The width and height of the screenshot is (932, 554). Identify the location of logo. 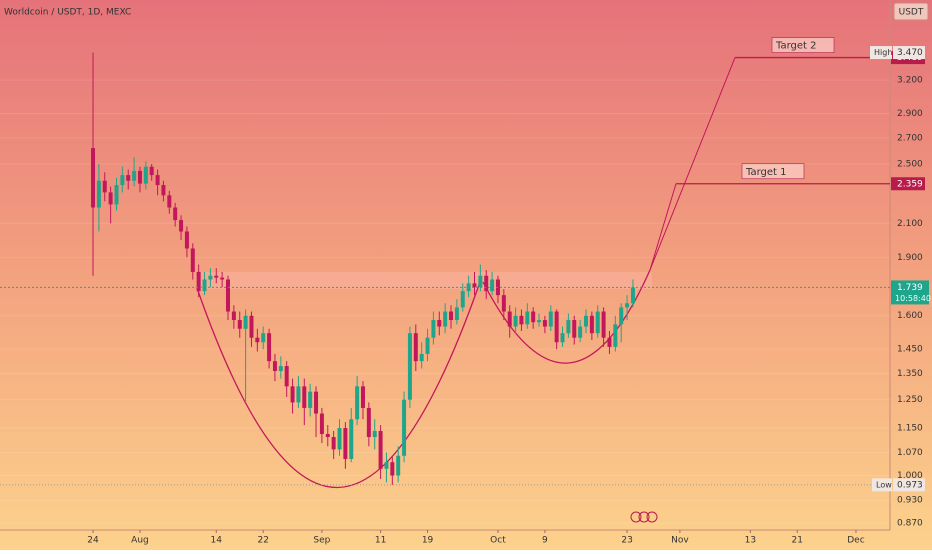
(644, 517).